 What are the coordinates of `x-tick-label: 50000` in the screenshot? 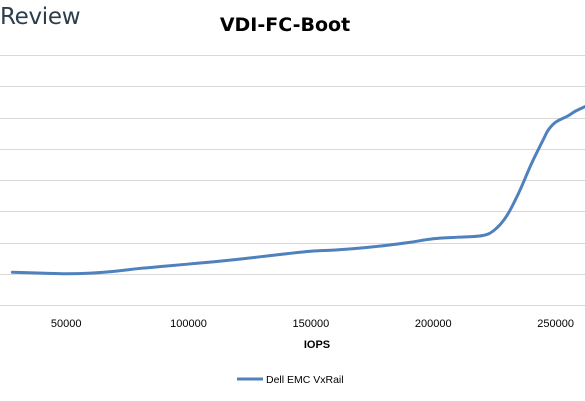 It's located at (66, 324).